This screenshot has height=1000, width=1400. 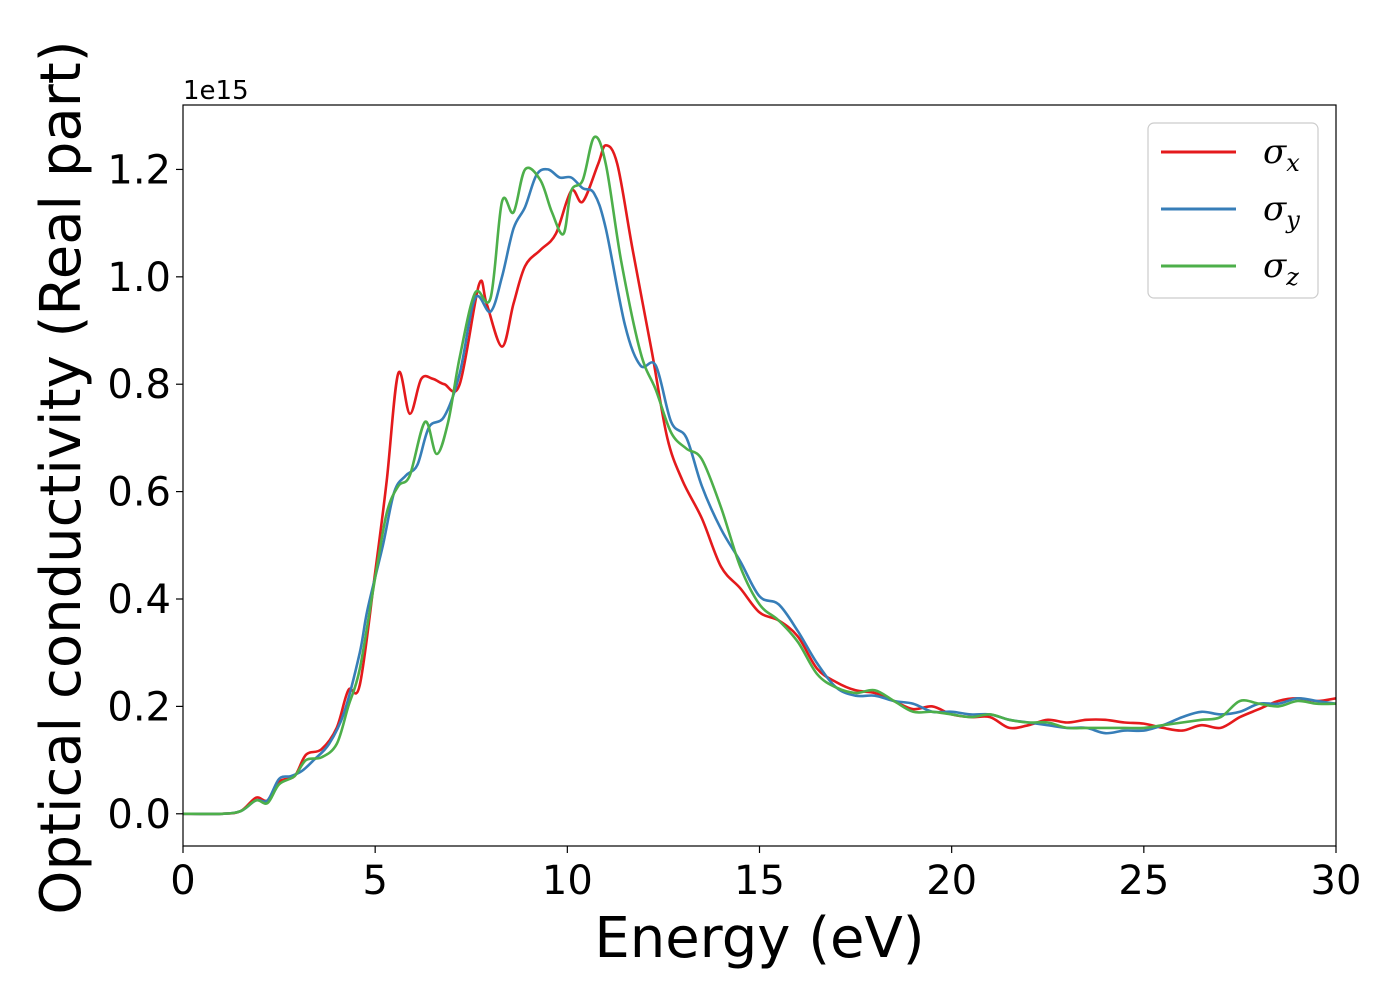 I want to click on x-axis: 0 5 10 15 20 25 30, so click(x=765, y=875).